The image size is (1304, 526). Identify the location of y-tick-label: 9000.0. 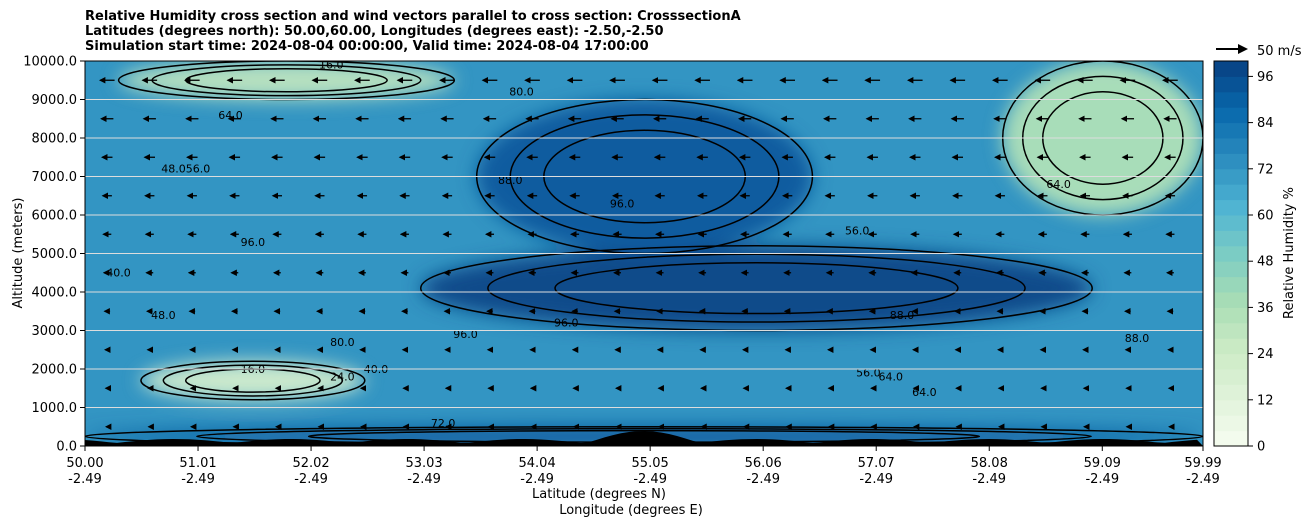
(55, 100).